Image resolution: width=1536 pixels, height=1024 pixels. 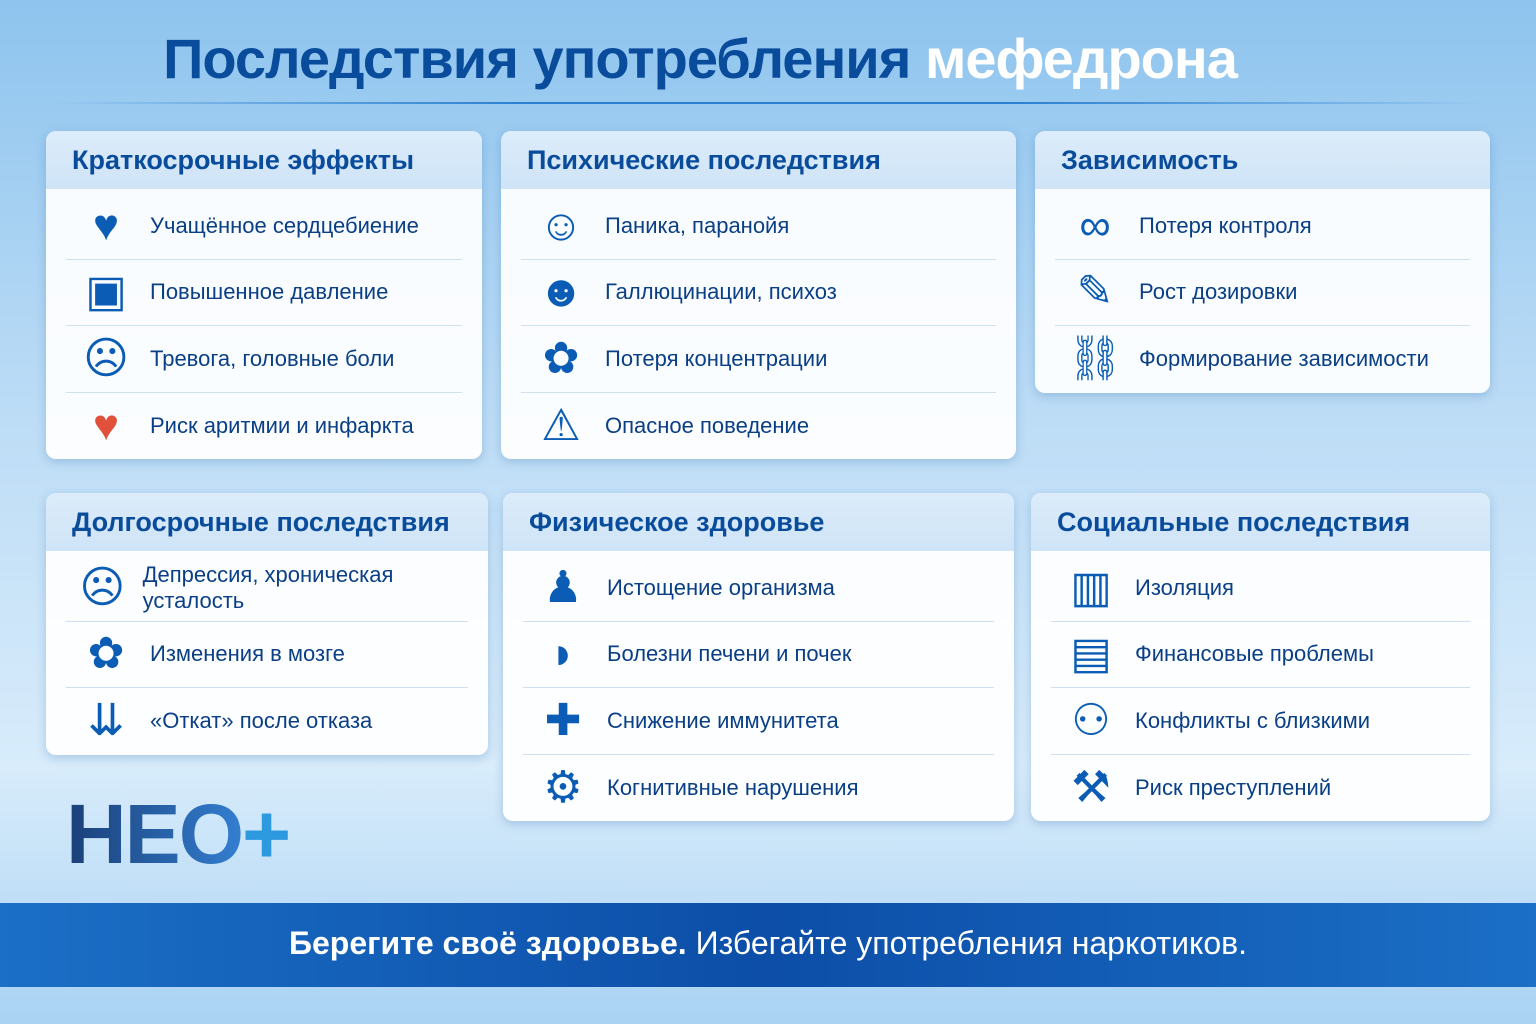 I want to click on warning-icon: ⚠, so click(x=561, y=425).